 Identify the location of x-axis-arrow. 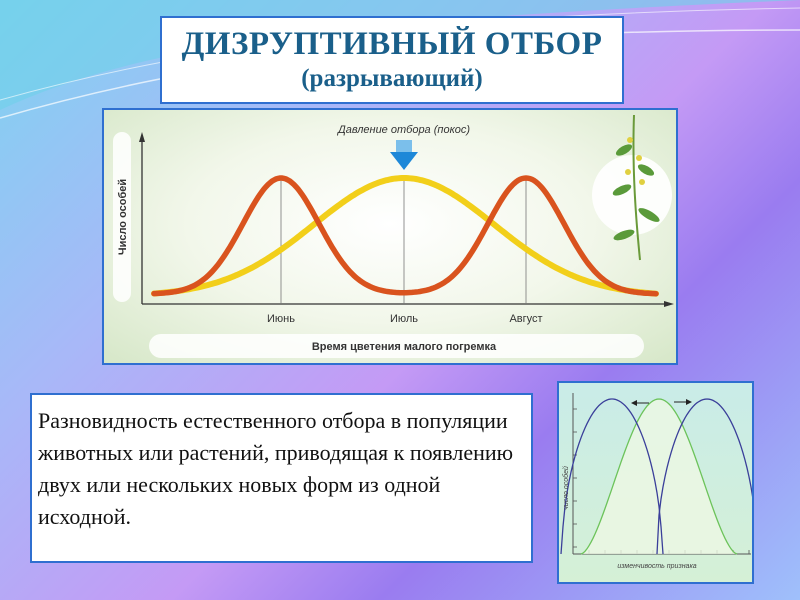
(669, 304).